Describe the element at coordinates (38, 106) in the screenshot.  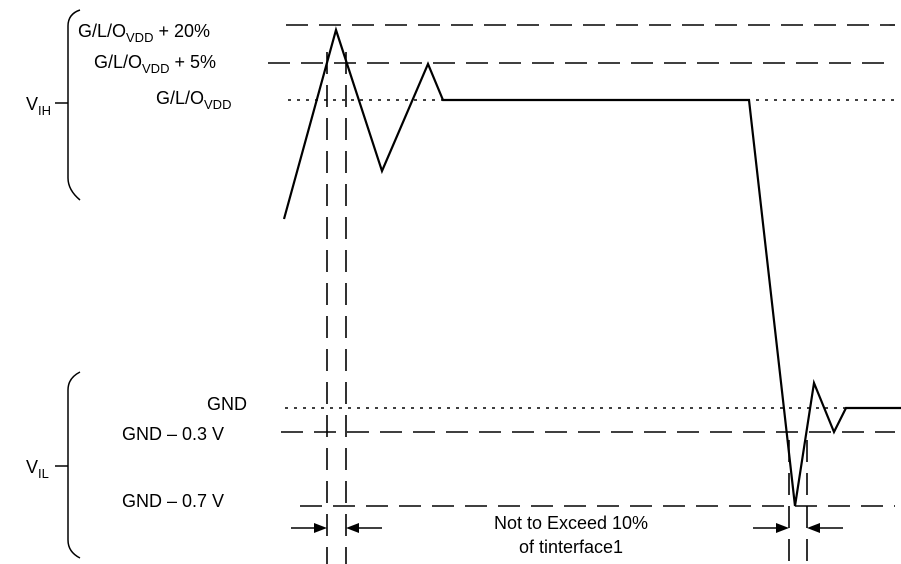
I see `vih-label: VIH` at that location.